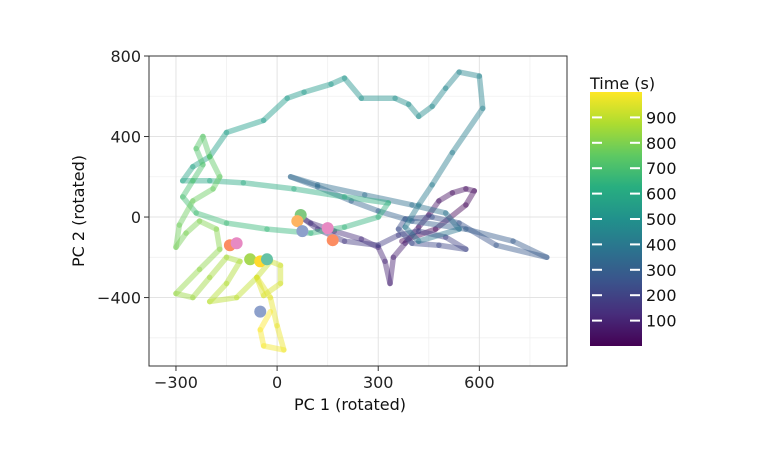  Describe the element at coordinates (136, 217) in the screenshot. I see `y-tick-label: 0` at that location.